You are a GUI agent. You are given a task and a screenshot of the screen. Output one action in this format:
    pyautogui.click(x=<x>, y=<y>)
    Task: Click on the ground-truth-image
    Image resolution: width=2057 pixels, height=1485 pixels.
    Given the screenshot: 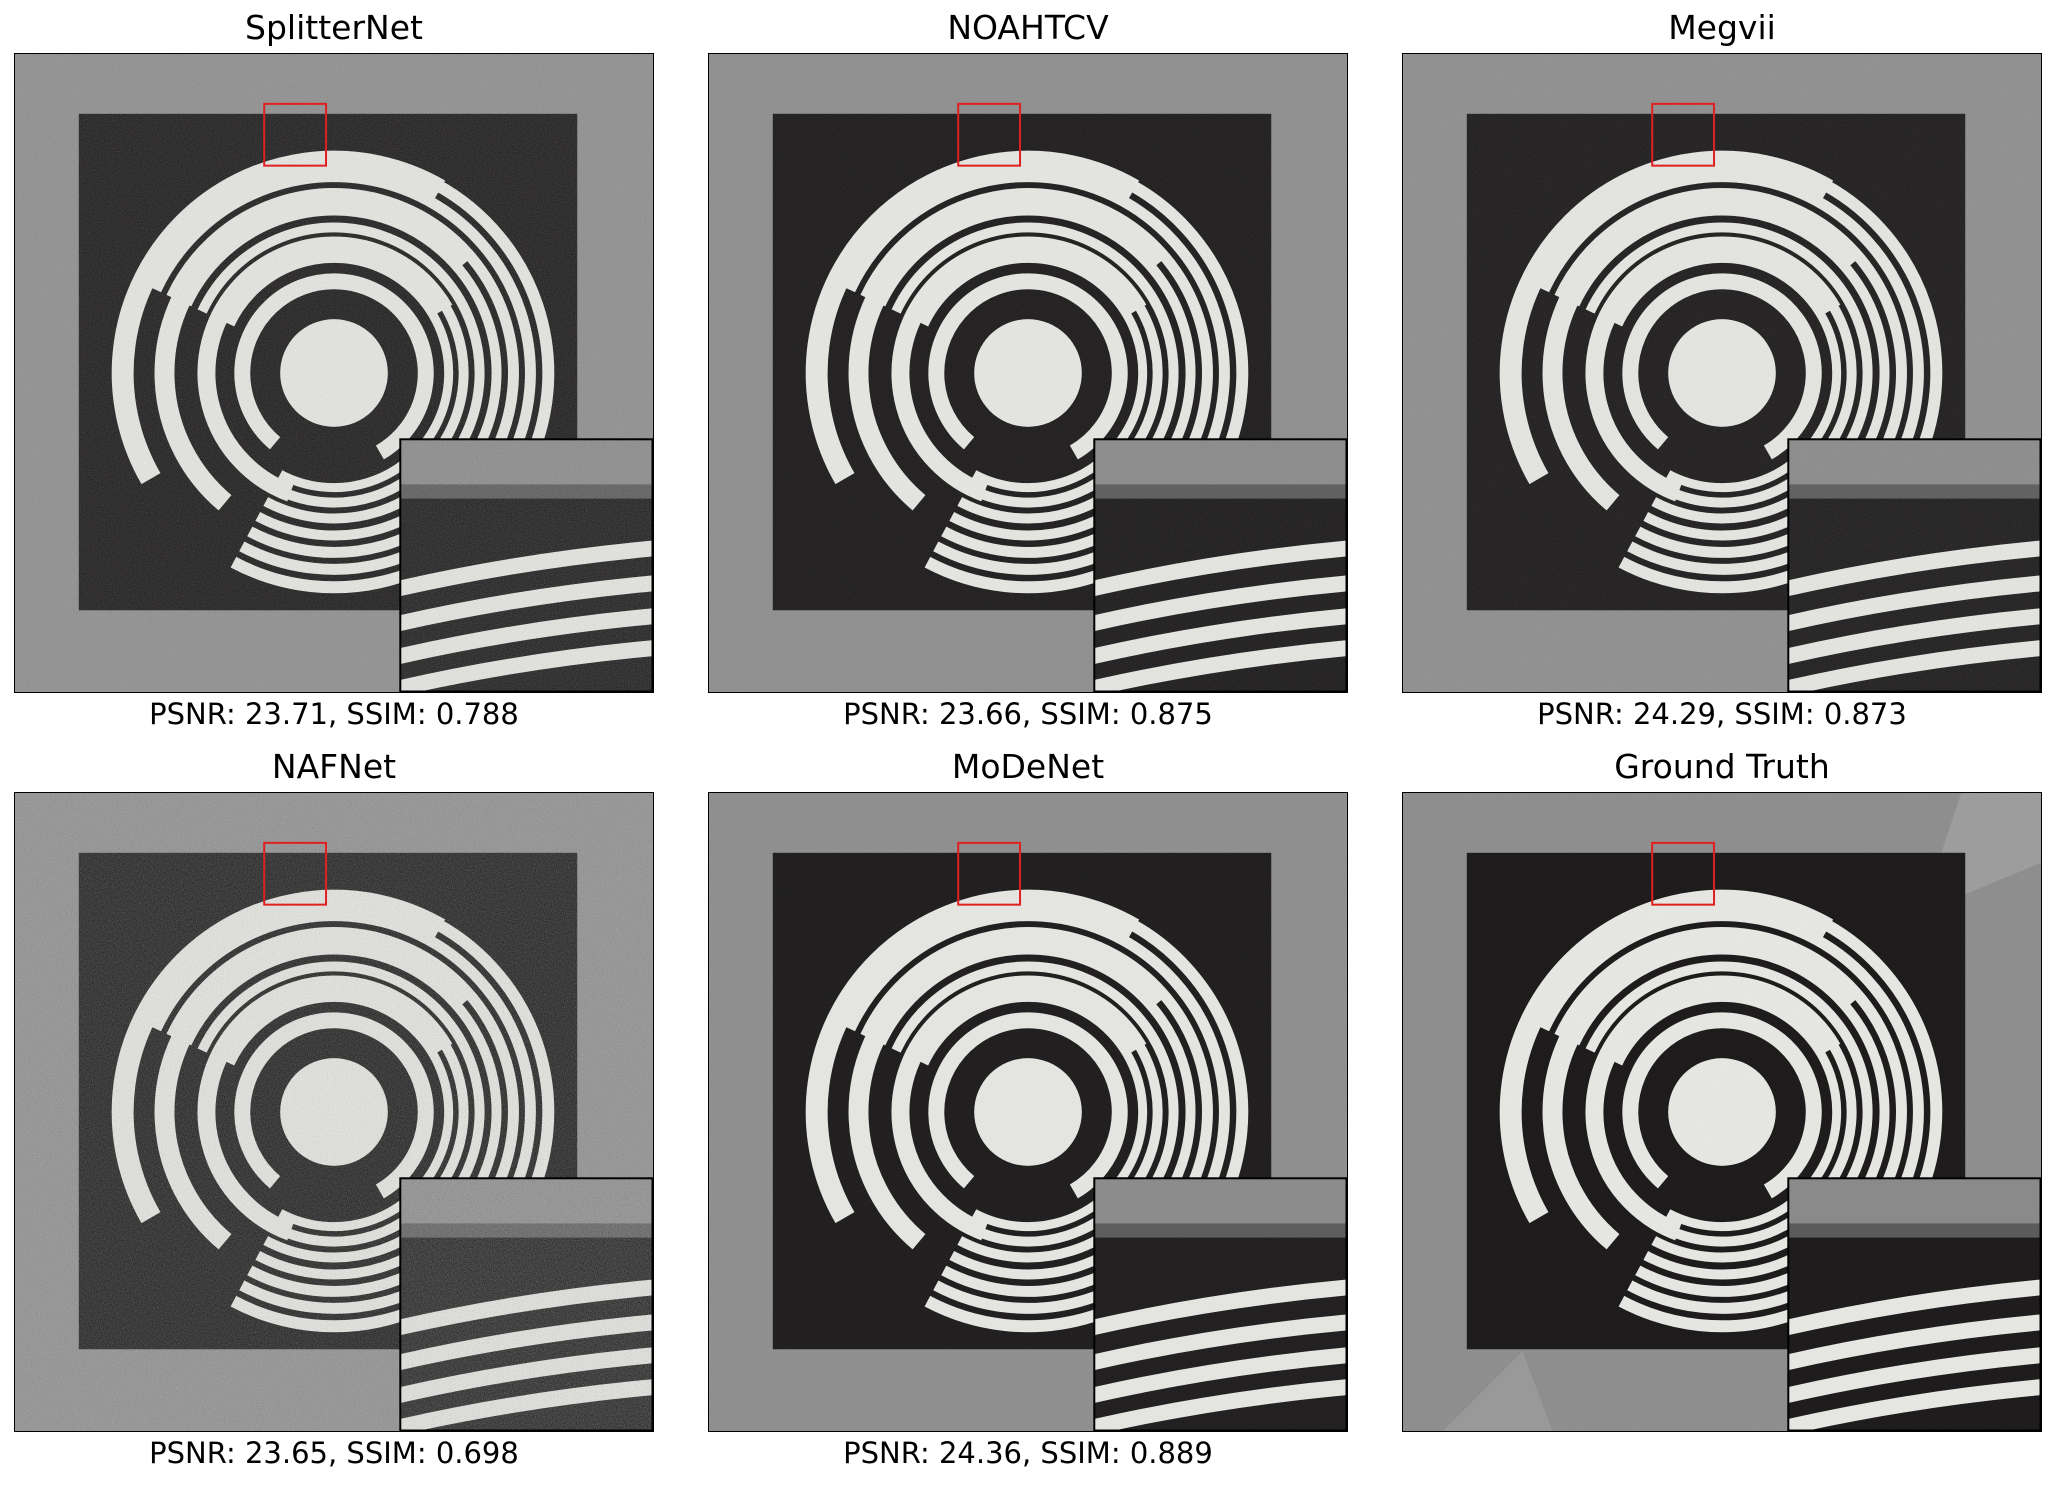 What is the action you would take?
    pyautogui.click(x=1722, y=1112)
    